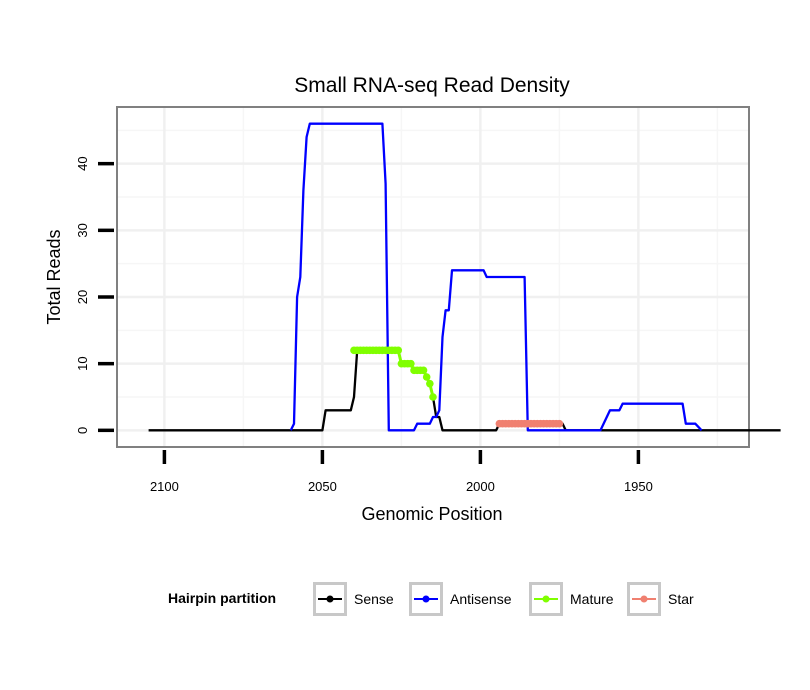 The image size is (810, 690). I want to click on x-tick-label: 1950, so click(638, 486).